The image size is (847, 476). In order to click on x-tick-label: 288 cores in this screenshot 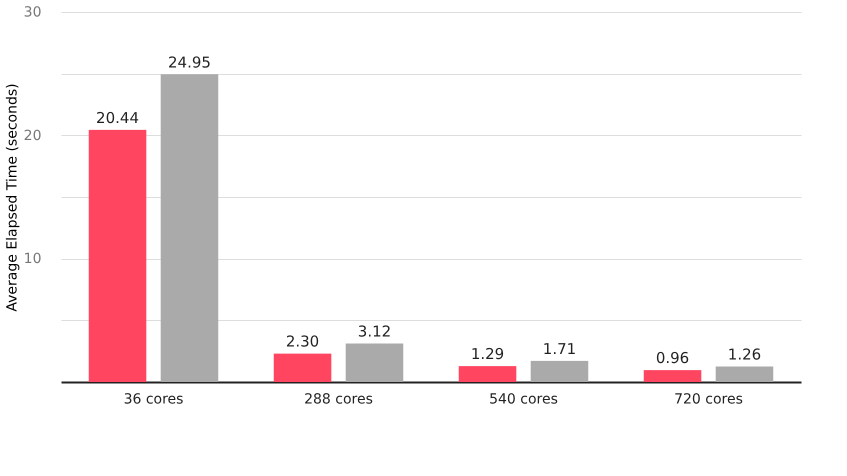, I will do `click(338, 400)`.